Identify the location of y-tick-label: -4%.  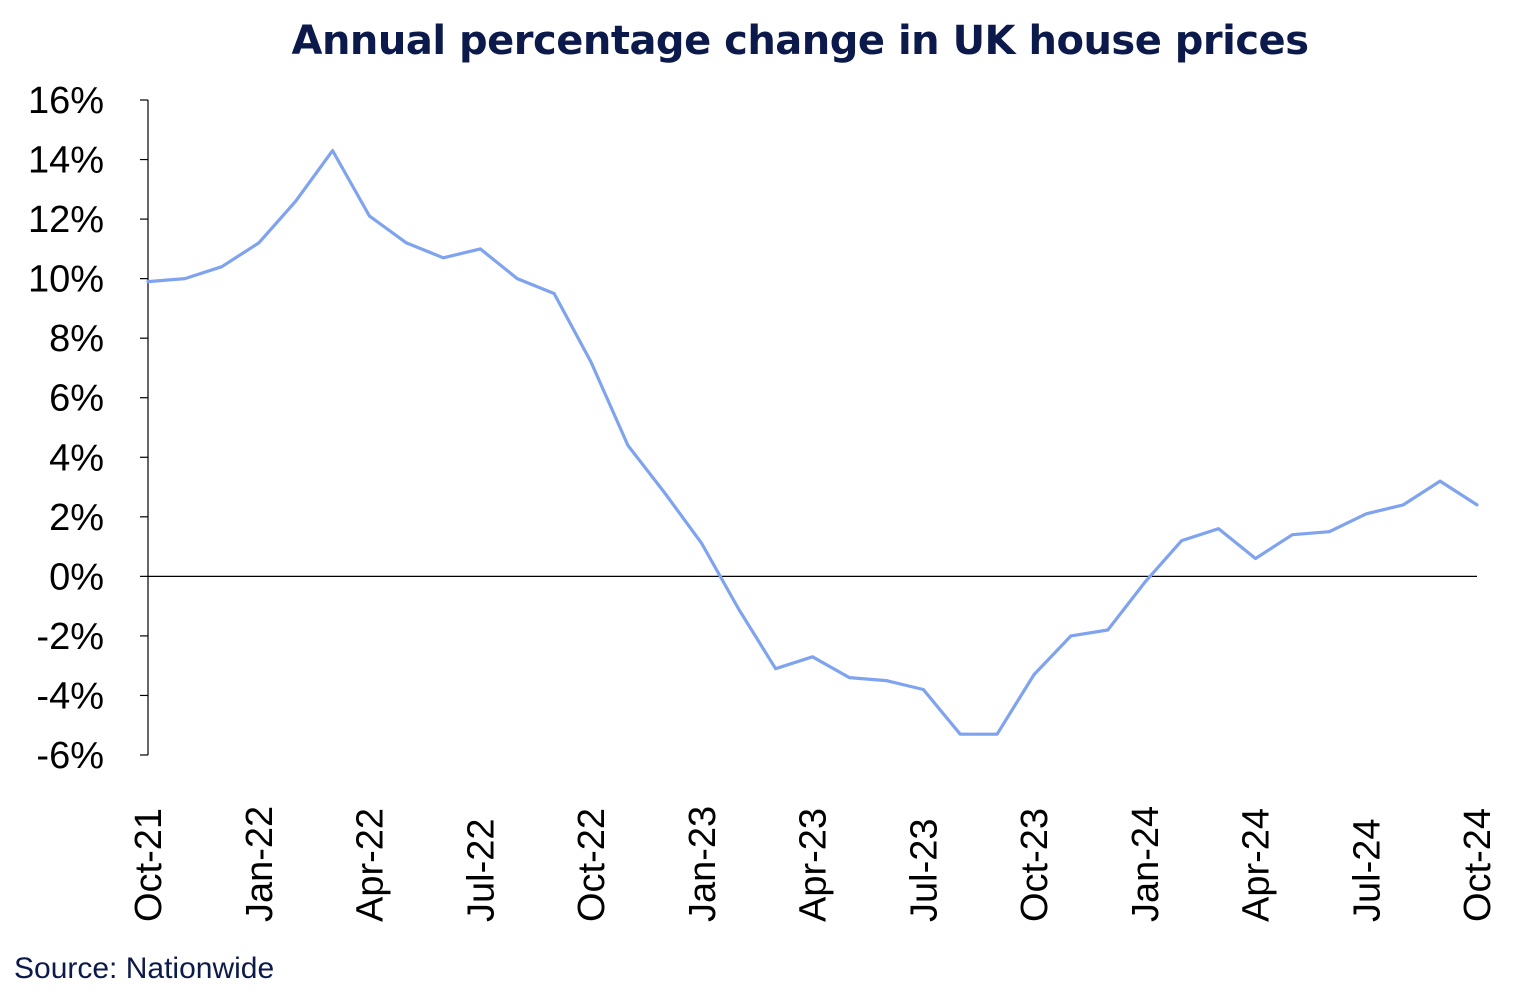
(70, 696).